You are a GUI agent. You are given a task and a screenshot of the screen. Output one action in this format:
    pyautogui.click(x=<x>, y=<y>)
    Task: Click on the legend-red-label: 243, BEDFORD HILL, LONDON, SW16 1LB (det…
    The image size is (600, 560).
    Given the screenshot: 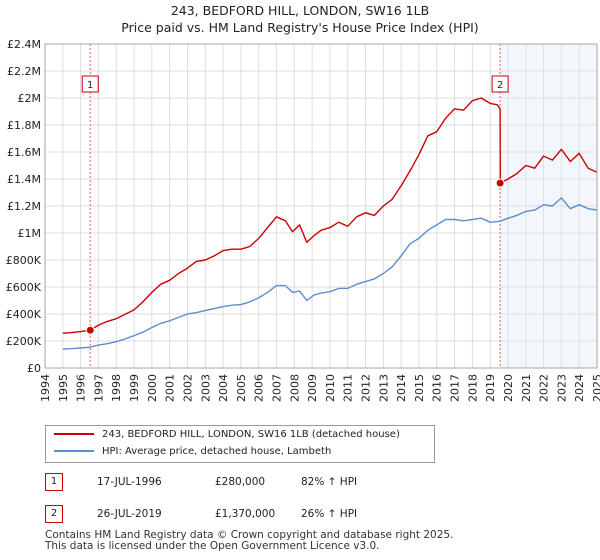 What is the action you would take?
    pyautogui.click(x=251, y=434)
    